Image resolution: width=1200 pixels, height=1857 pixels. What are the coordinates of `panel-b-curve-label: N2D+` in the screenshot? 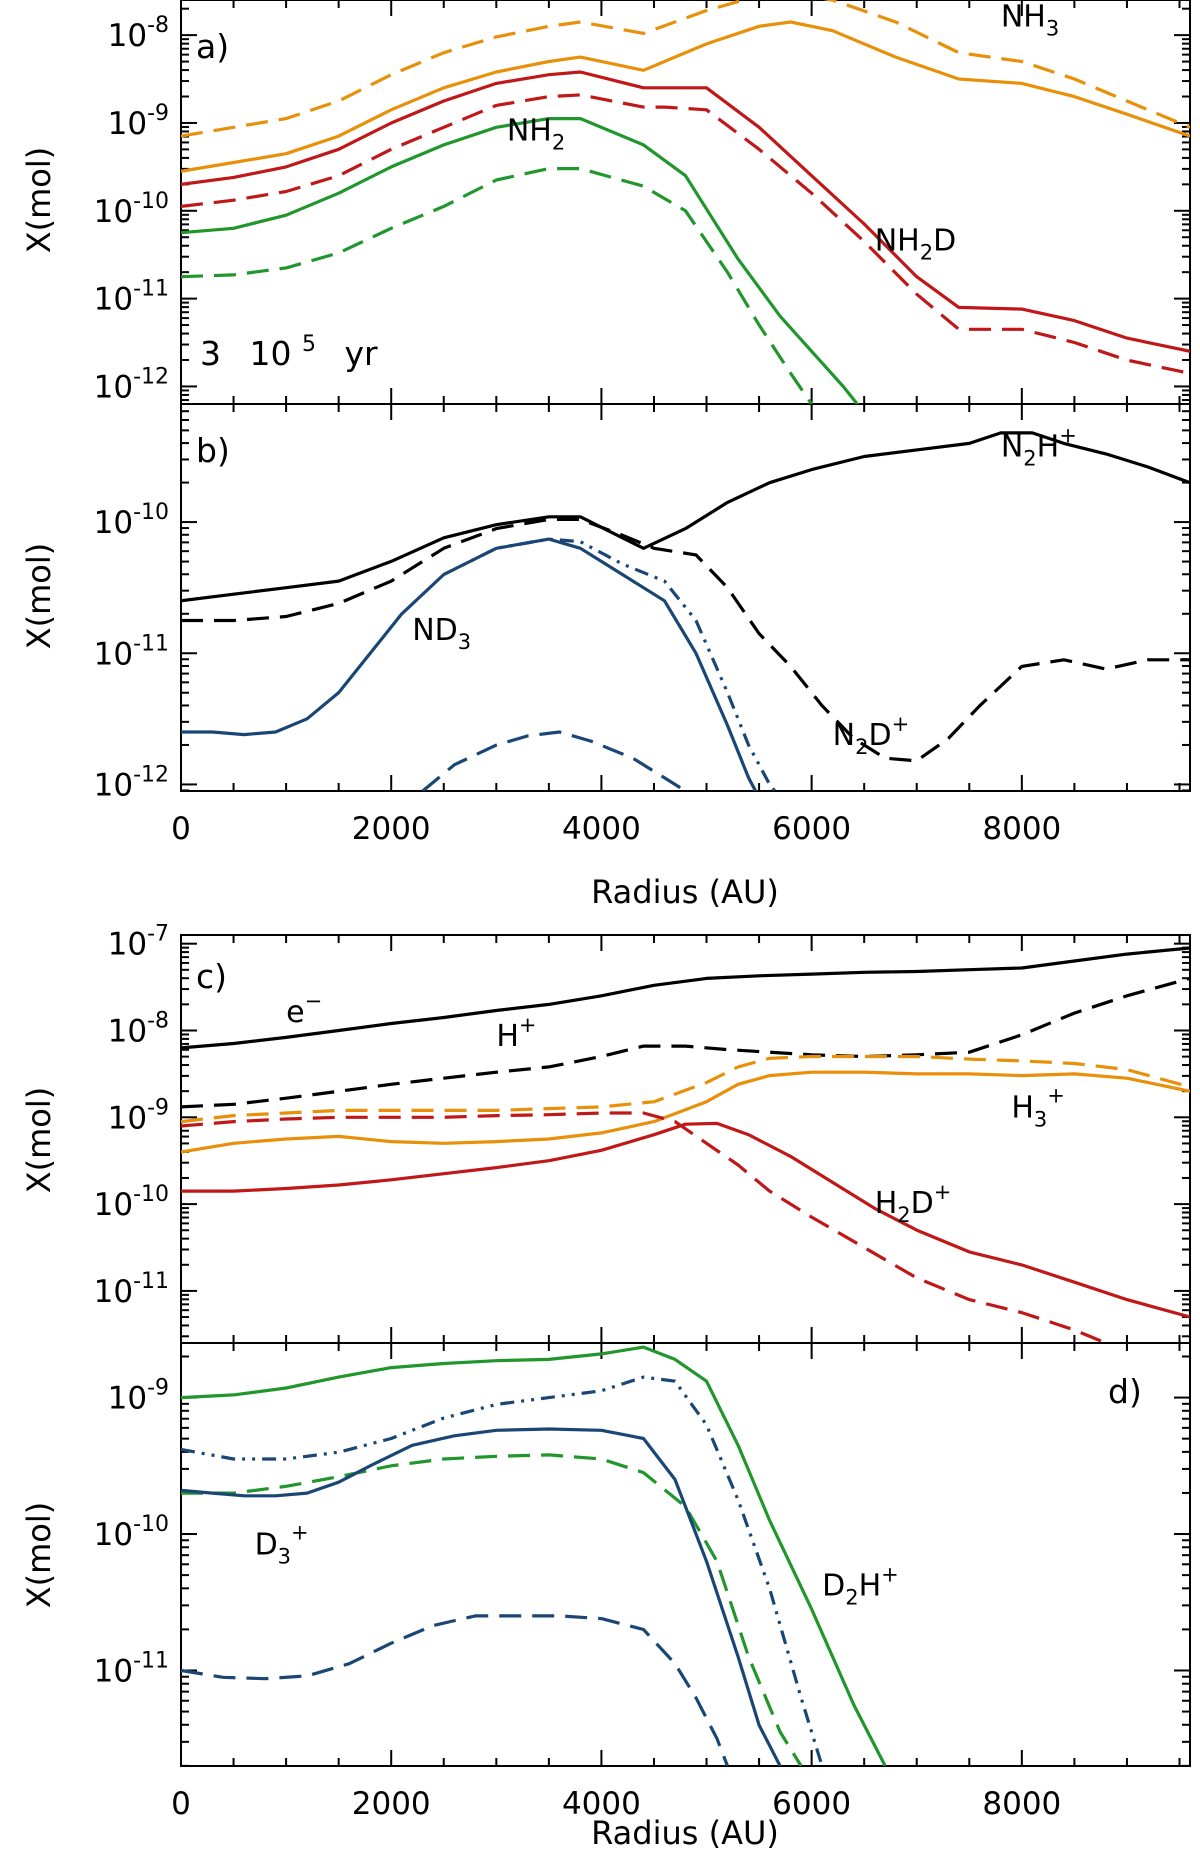 It's located at (871, 735).